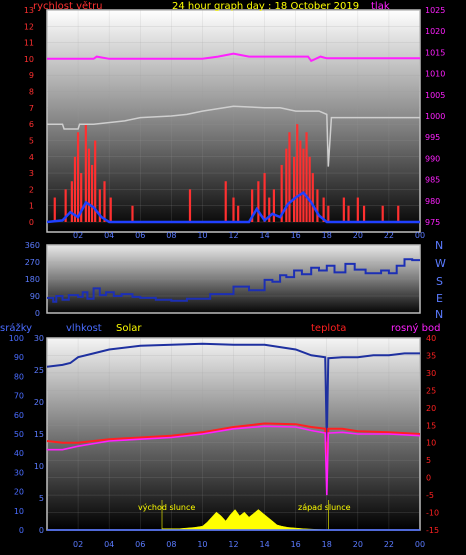 The image size is (466, 555). Describe the element at coordinates (439, 281) in the screenshot. I see `direction-label-s: S` at that location.